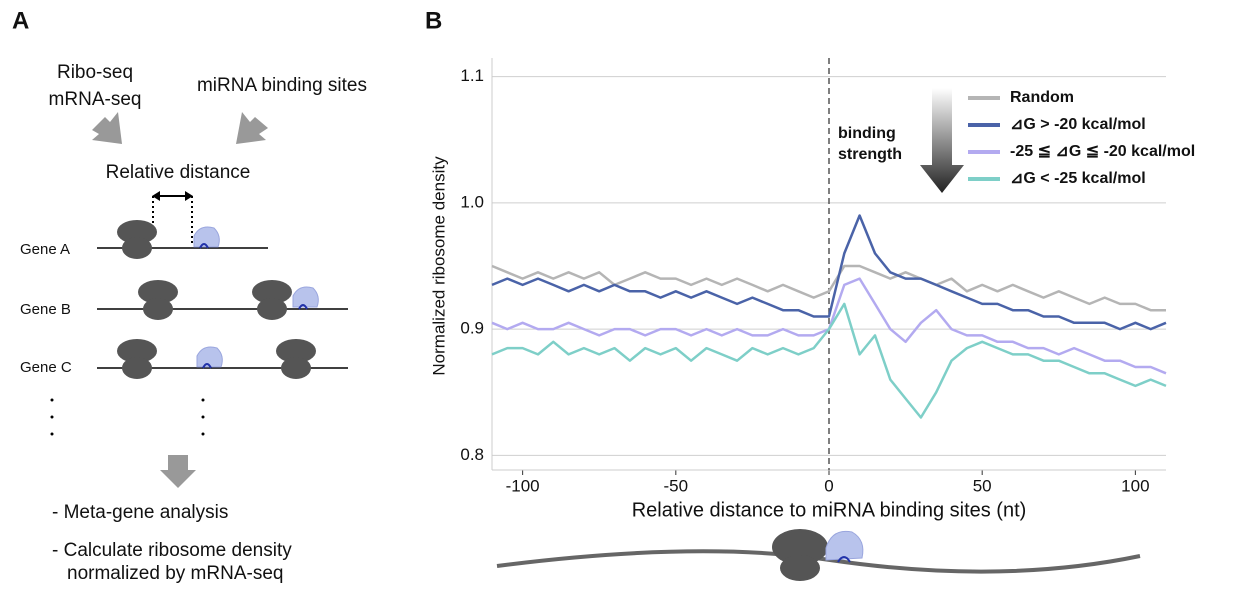 Image resolution: width=1247 pixels, height=590 pixels. I want to click on input-label: Ribo-seq, so click(95, 72).